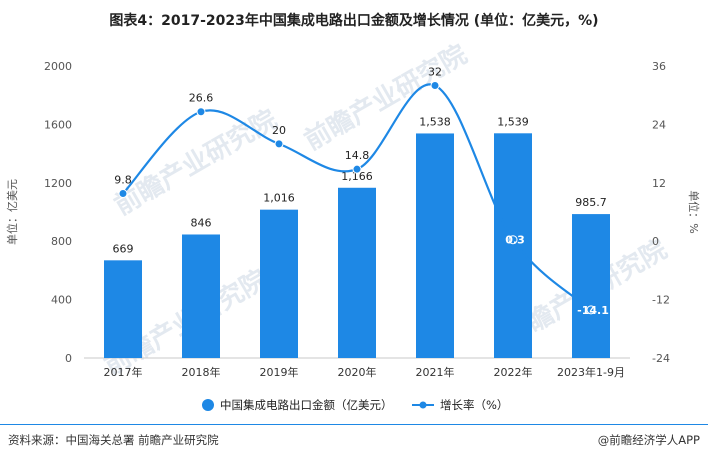 The width and height of the screenshot is (708, 461). What do you see at coordinates (61, 300) in the screenshot?
I see `left-axis-tick-label: 400` at bounding box center [61, 300].